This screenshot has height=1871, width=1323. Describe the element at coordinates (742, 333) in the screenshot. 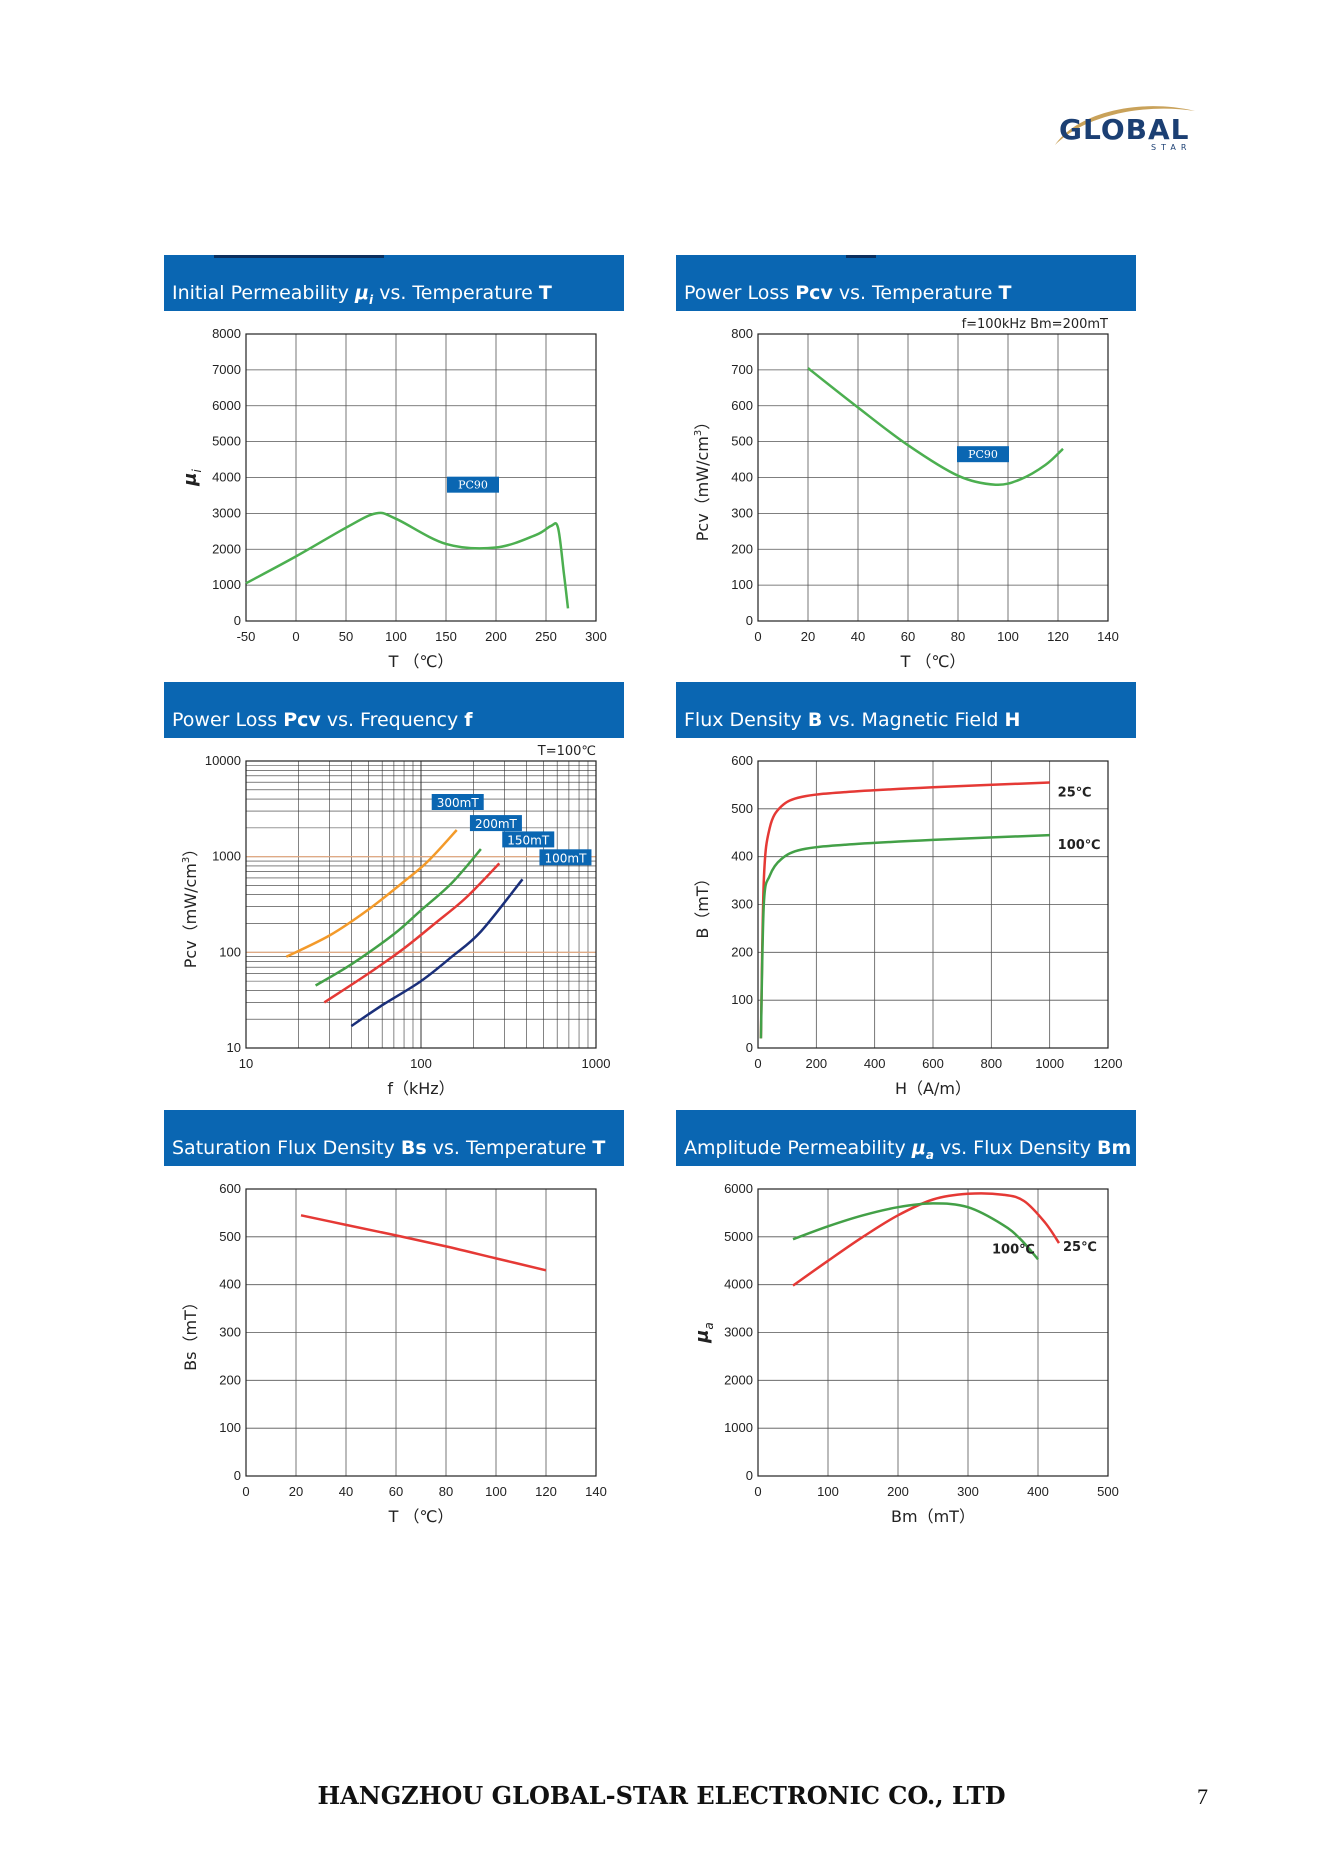

I see `y-tick-label: 800` at that location.